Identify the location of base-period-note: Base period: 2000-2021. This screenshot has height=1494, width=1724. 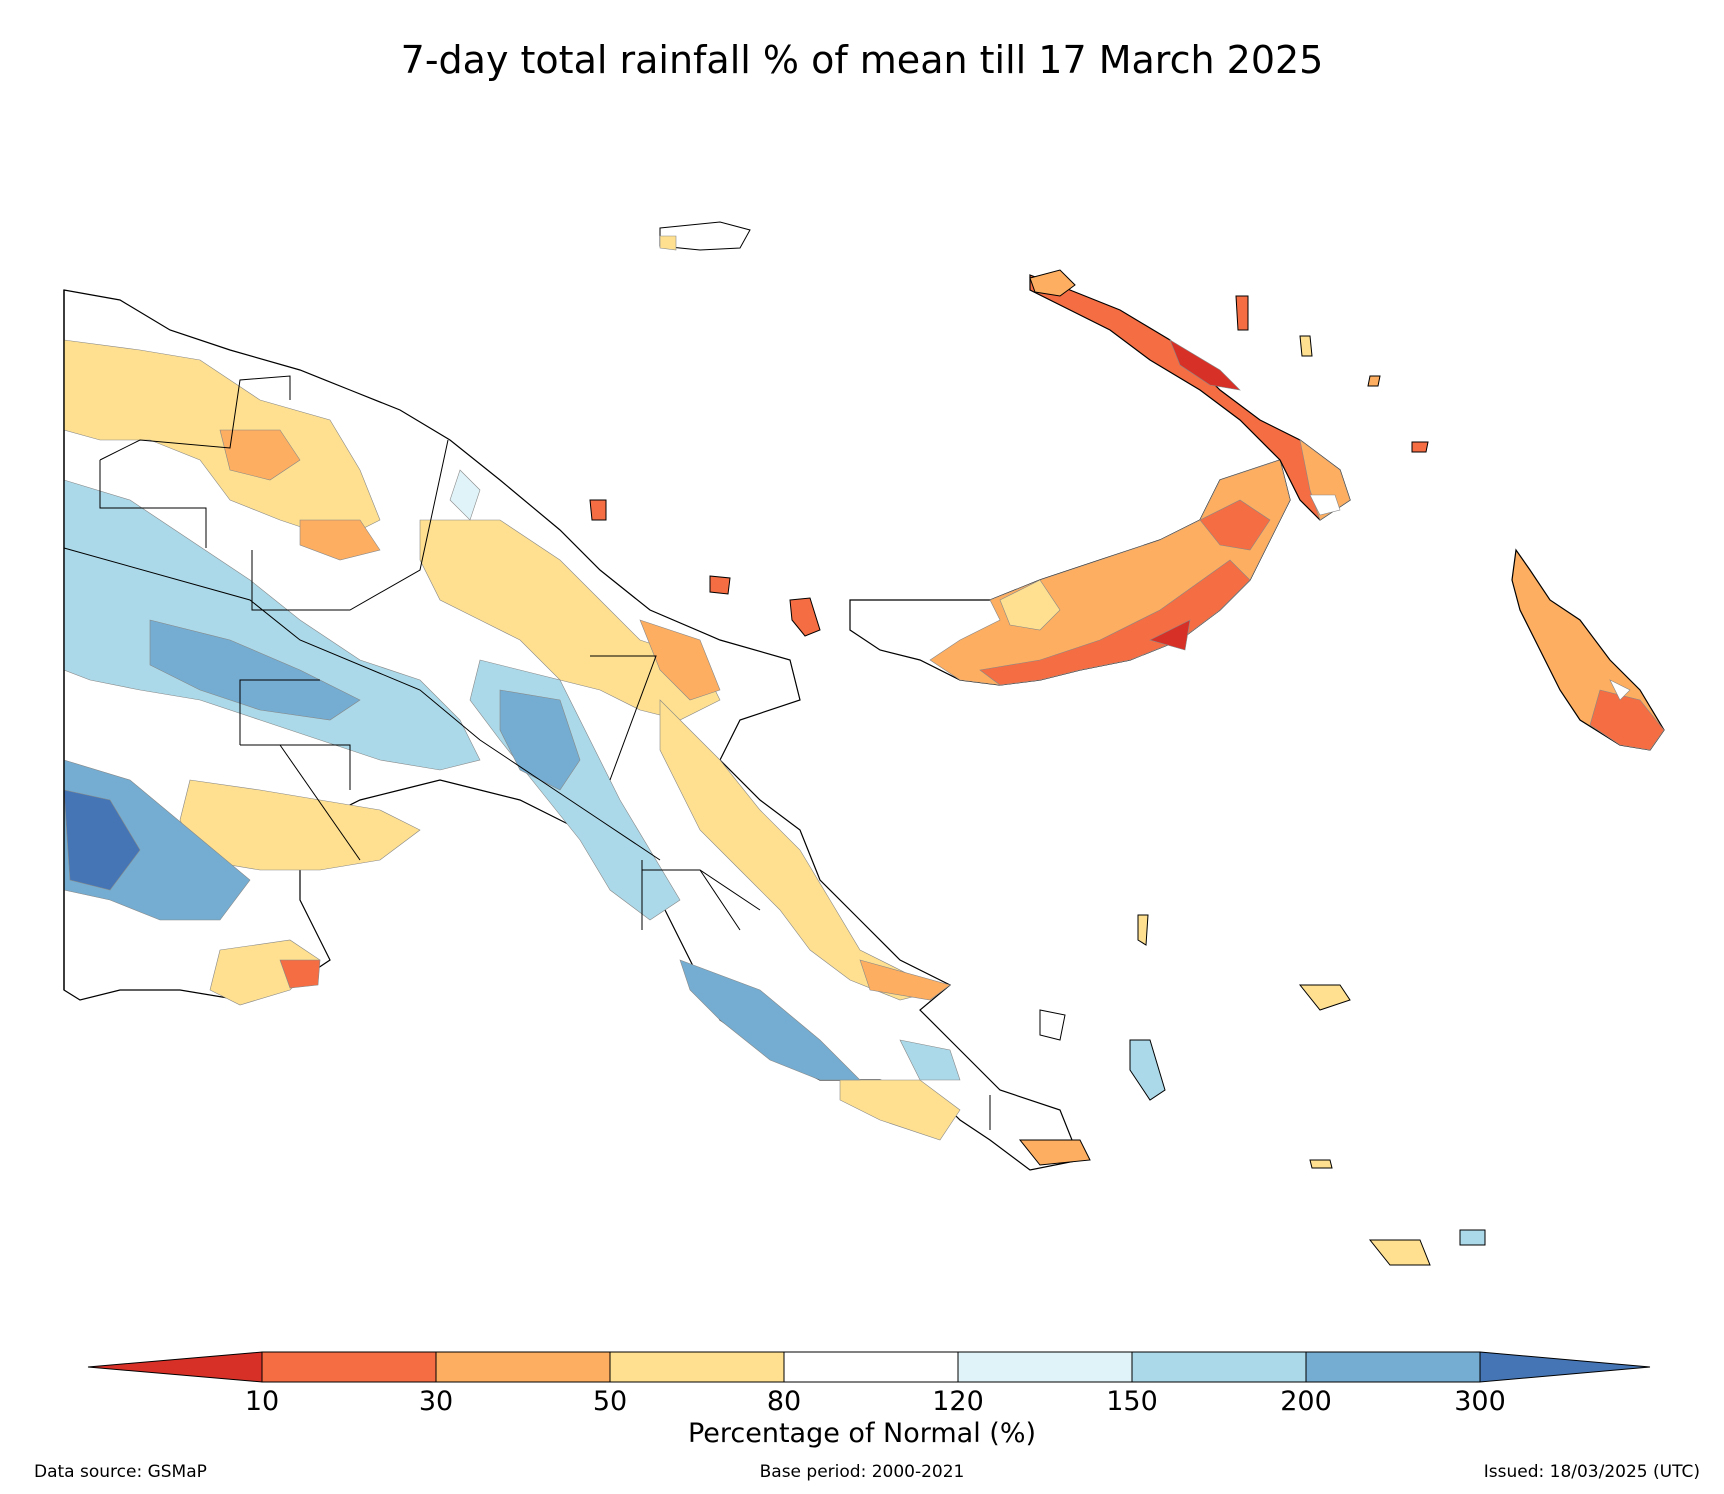
(862, 1472).